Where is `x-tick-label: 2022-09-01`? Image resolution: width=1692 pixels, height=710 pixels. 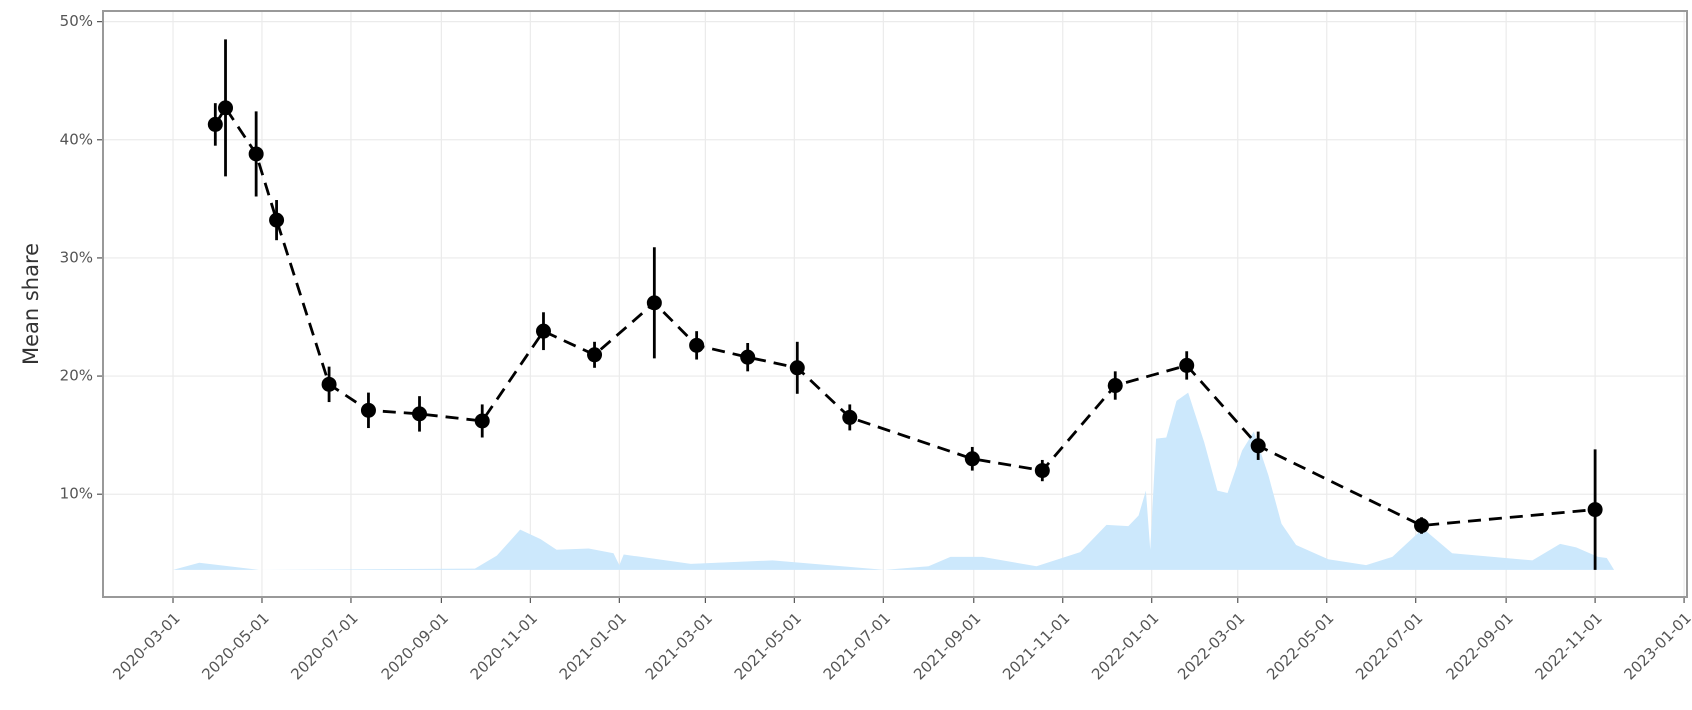
x-tick-label: 2022-09-01 is located at coordinates (1480, 646).